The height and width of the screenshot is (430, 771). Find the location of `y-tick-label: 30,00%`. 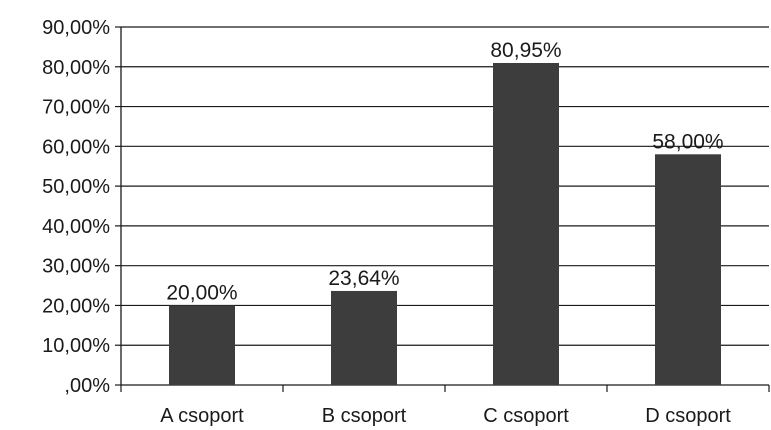

y-tick-label: 30,00% is located at coordinates (76, 267).